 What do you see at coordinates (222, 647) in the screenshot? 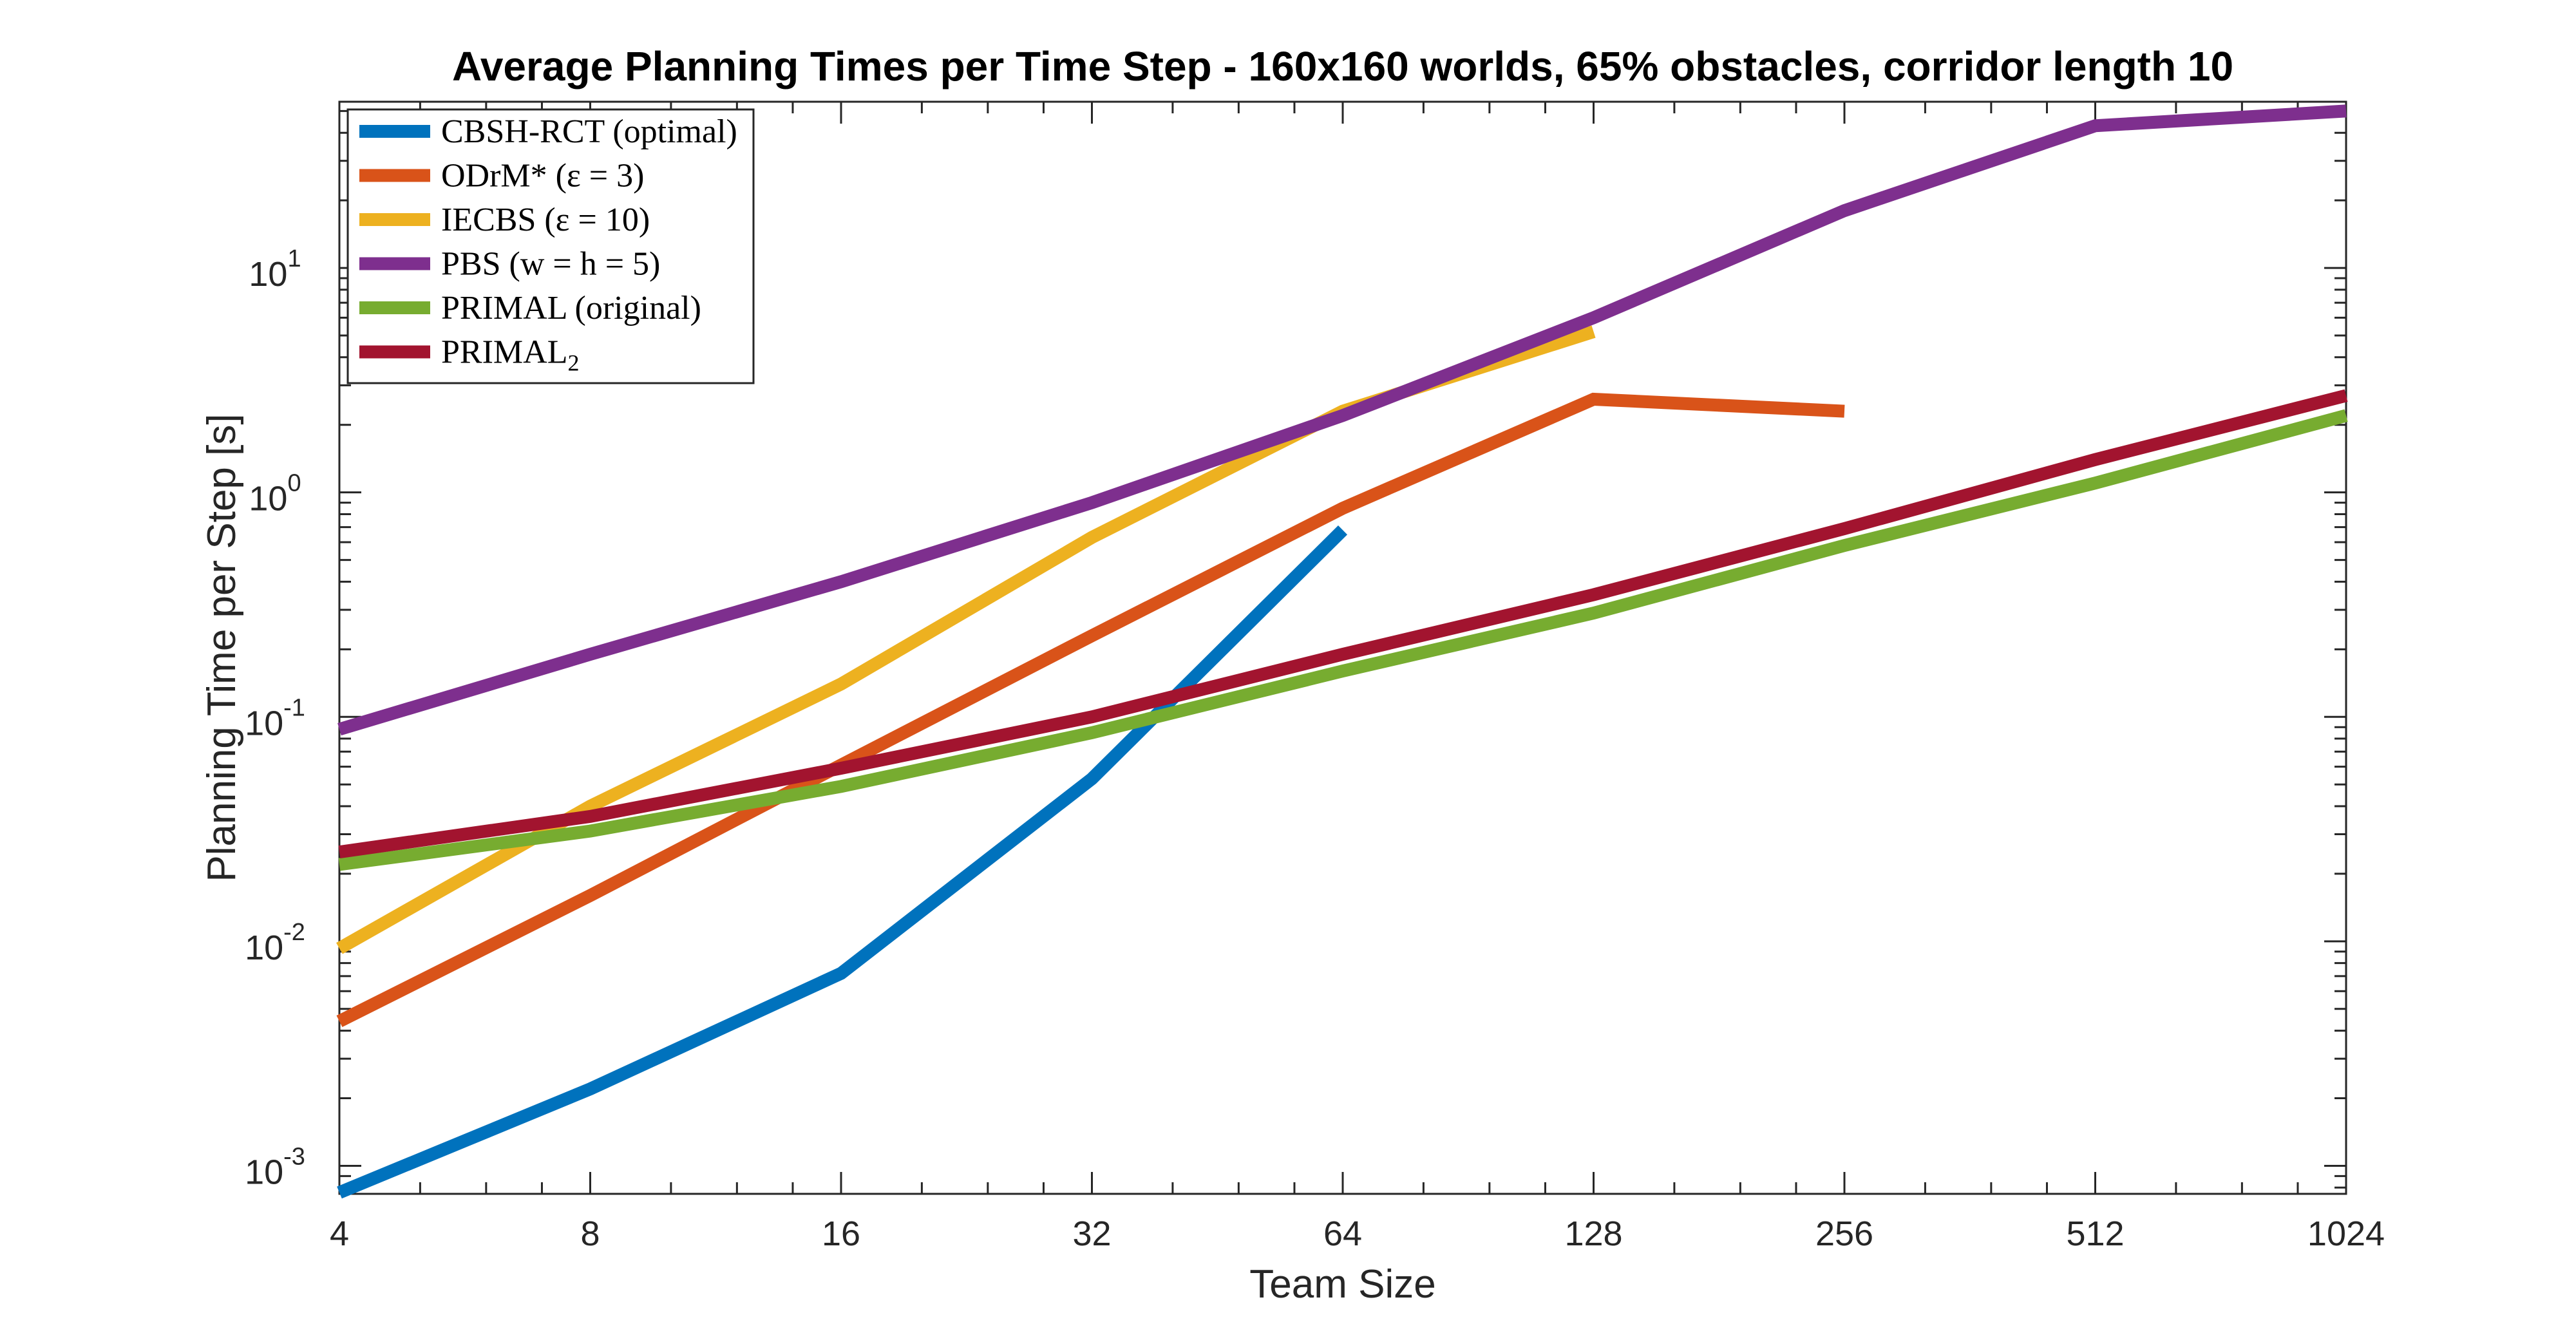
I see `y-axis-label: Planning Time per Step [s]` at bounding box center [222, 647].